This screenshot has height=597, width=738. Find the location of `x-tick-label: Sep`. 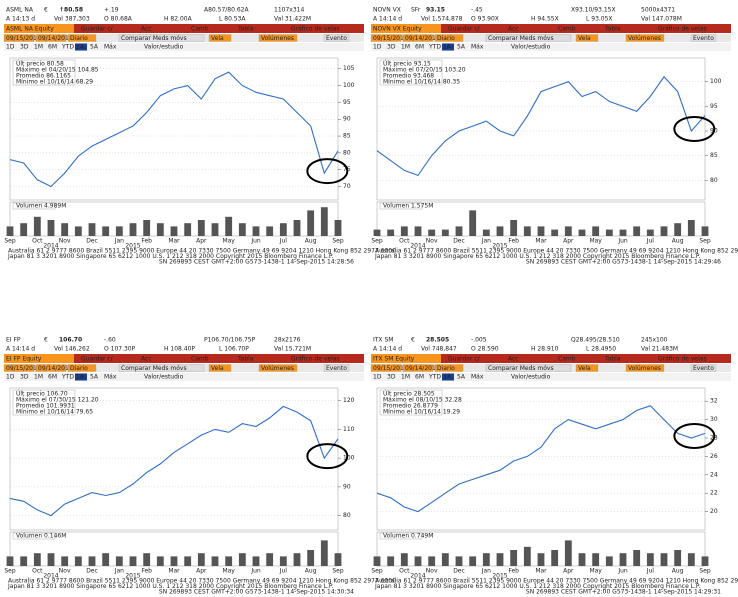

x-tick-label: Sep is located at coordinates (377, 241).